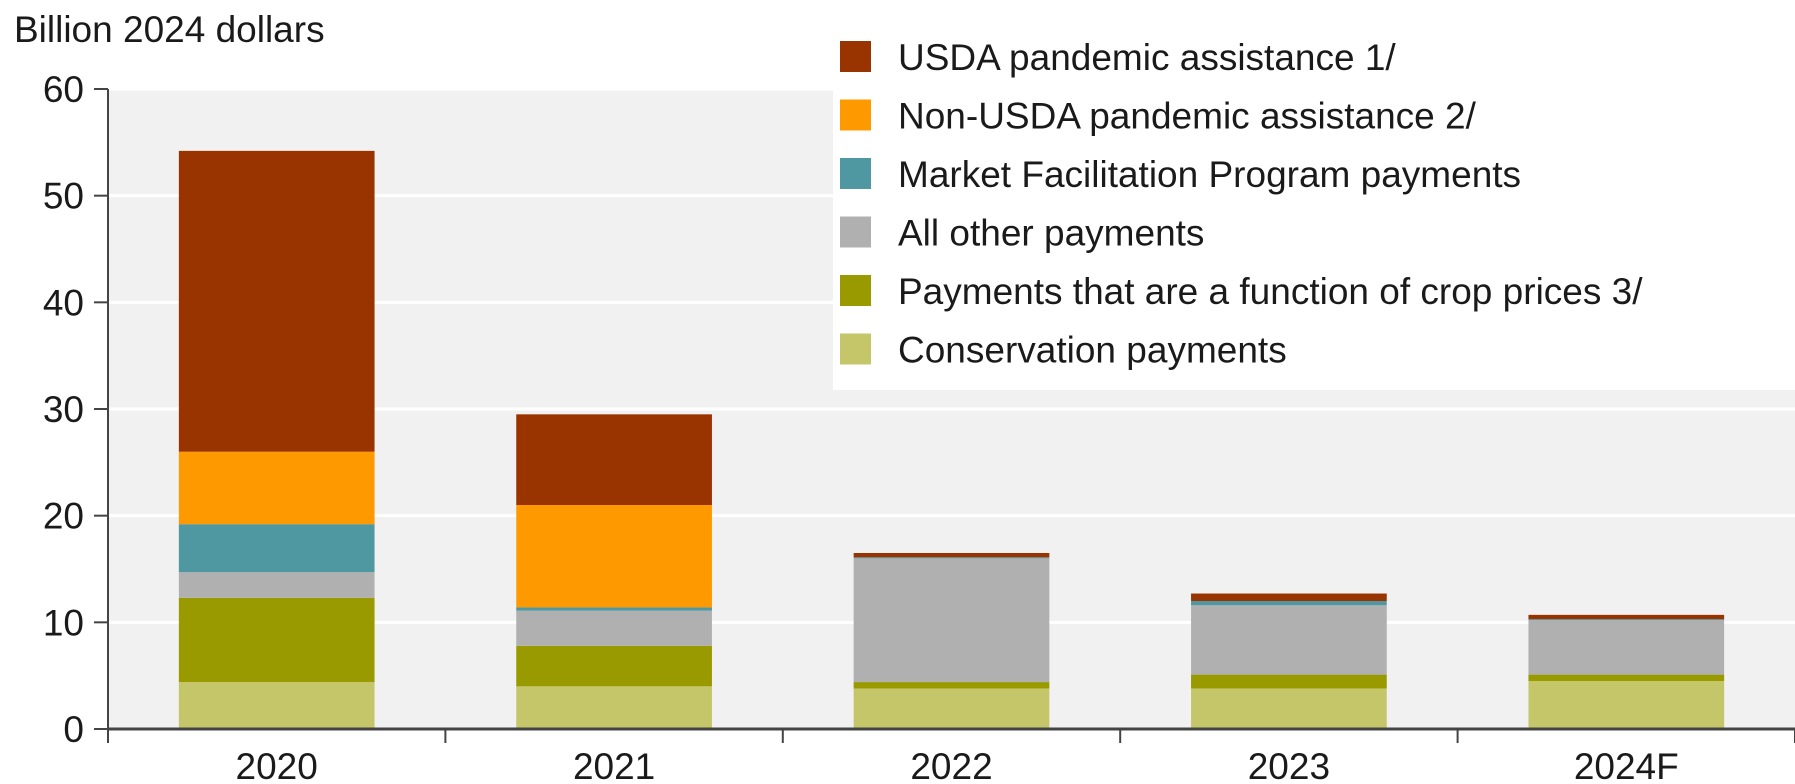 The height and width of the screenshot is (784, 1795). I want to click on y-tick-label: 10, so click(63, 622).